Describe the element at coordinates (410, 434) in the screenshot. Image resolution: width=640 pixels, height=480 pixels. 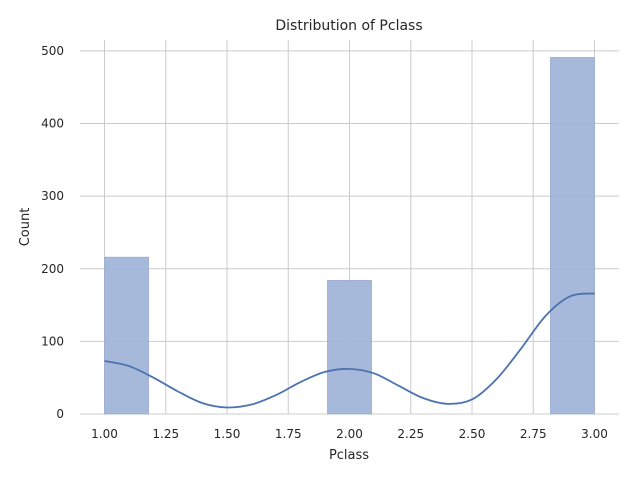
I see `x-tick-label: 2.25` at that location.